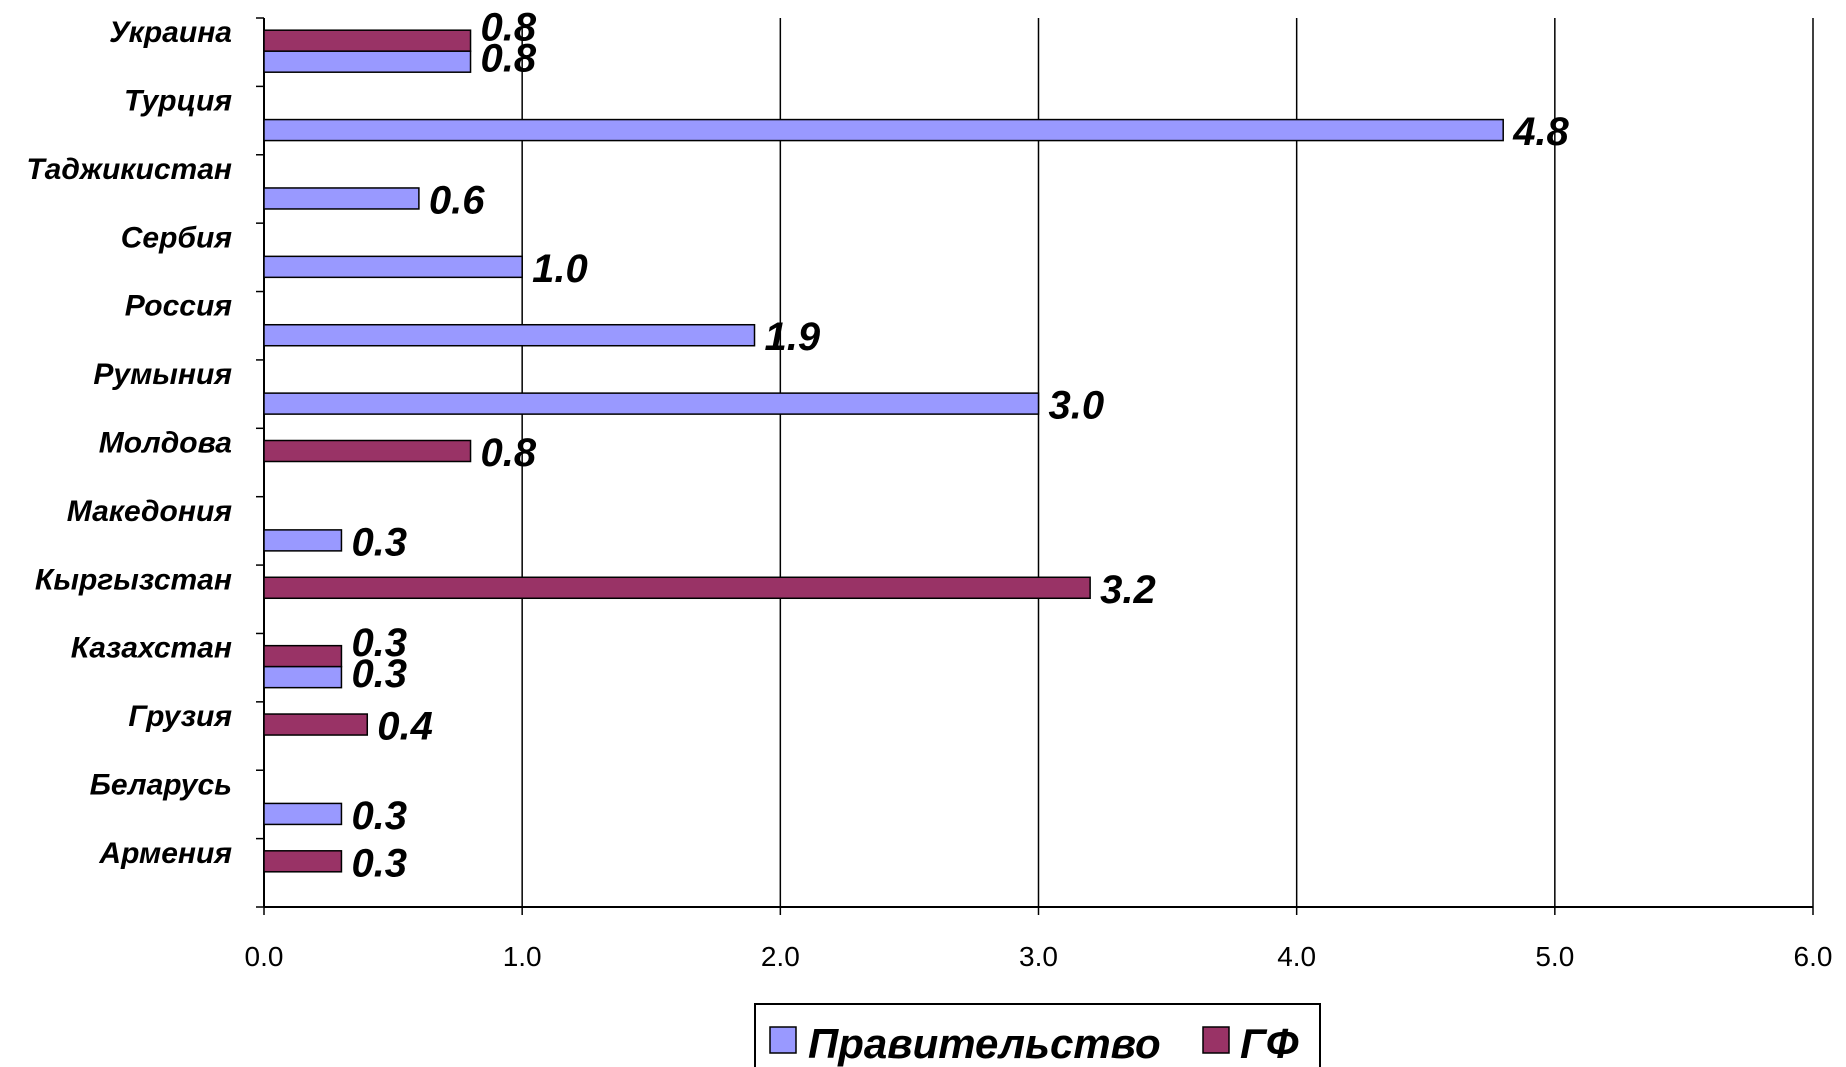 Image resolution: width=1846 pixels, height=1067 pixels. Describe the element at coordinates (129, 169) in the screenshot. I see `category-label: Таджикистан` at that location.